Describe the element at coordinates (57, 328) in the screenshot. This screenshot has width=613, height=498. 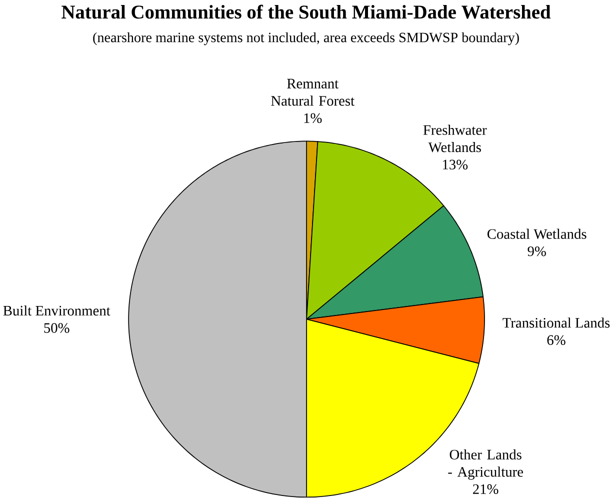
I see `data-label: 50%` at that location.